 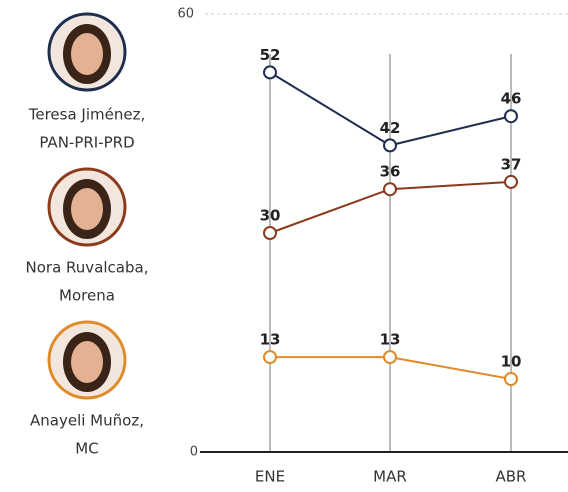 I want to click on x-tick-label: ABR, so click(x=511, y=477).